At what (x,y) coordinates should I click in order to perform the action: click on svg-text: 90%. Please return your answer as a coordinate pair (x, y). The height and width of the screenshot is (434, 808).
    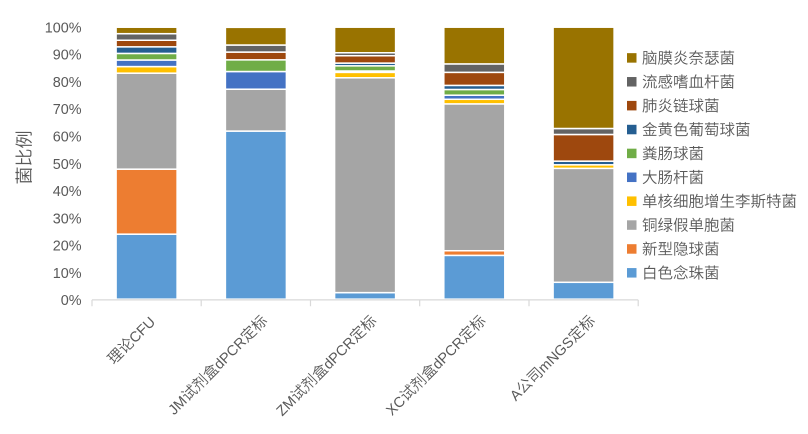
    Looking at the image, I should click on (67, 56).